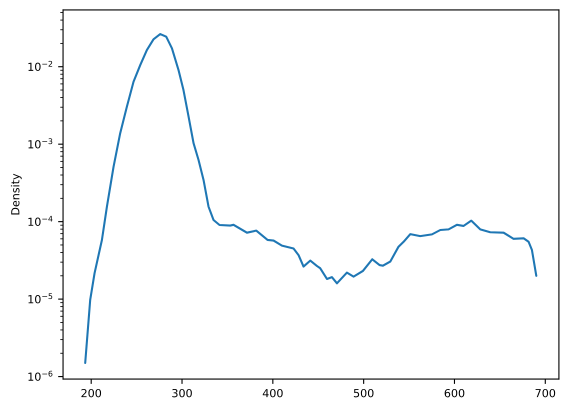  What do you see at coordinates (364, 393) in the screenshot?
I see `x-tick-label: 500` at bounding box center [364, 393].